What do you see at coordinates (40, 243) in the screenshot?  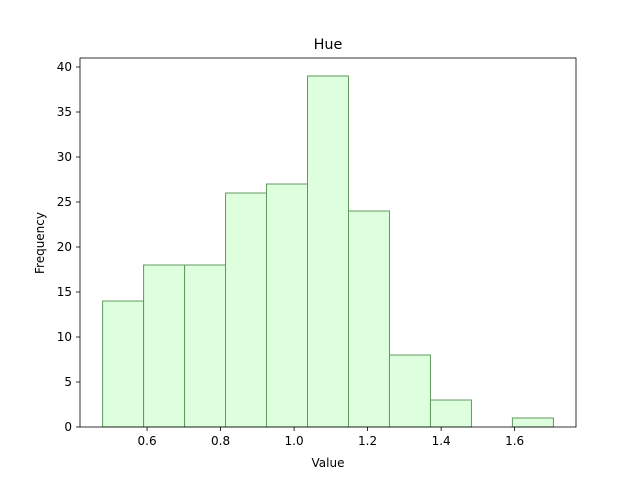 I see `y-axis-label: Frequency` at bounding box center [40, 243].